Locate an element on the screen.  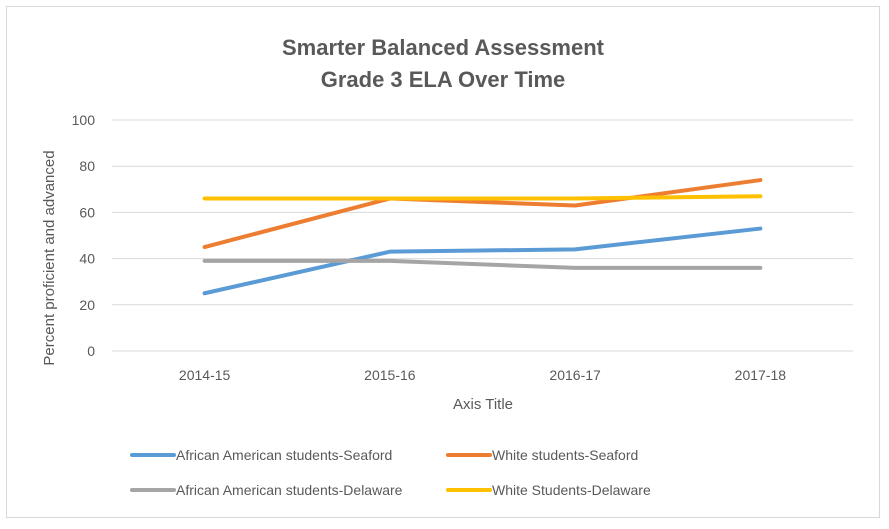
chart-title-line-1: Smarter Balanced Assessment is located at coordinates (443, 47).